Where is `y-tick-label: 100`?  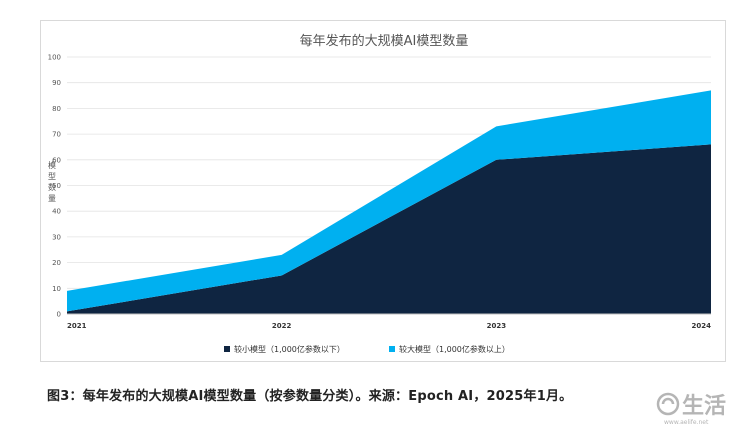
y-tick-label: 100 is located at coordinates (54, 58).